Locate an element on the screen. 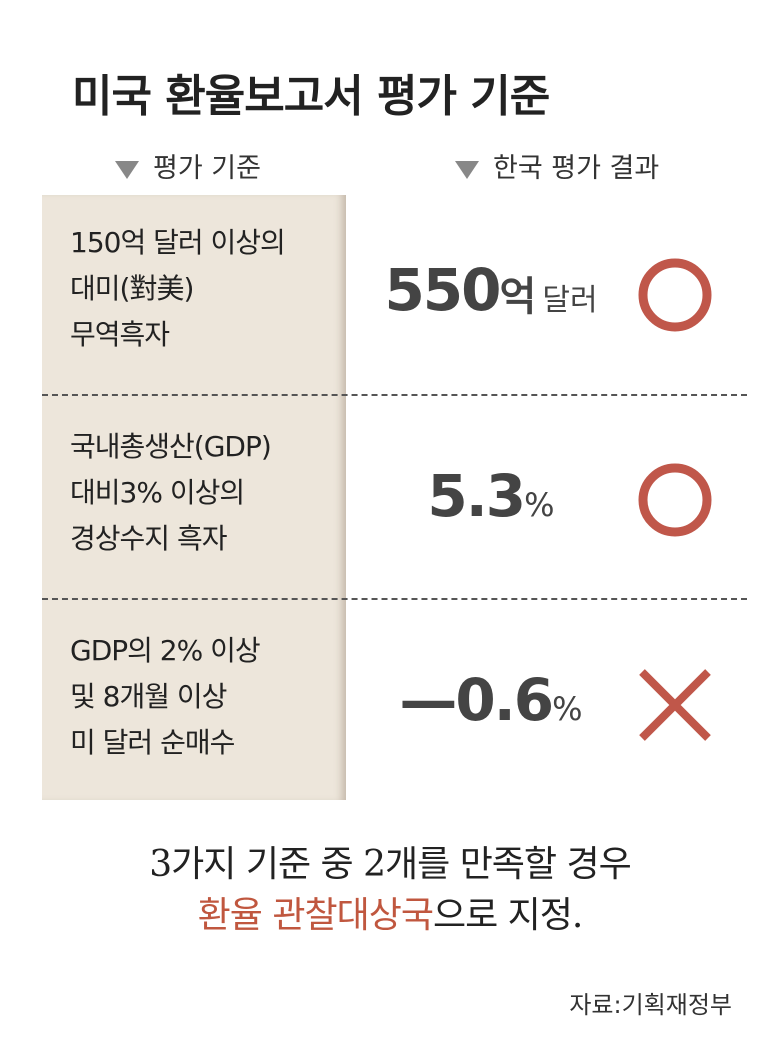 This screenshot has width=780, height=1051. result: 5.3% is located at coordinates (491, 496).